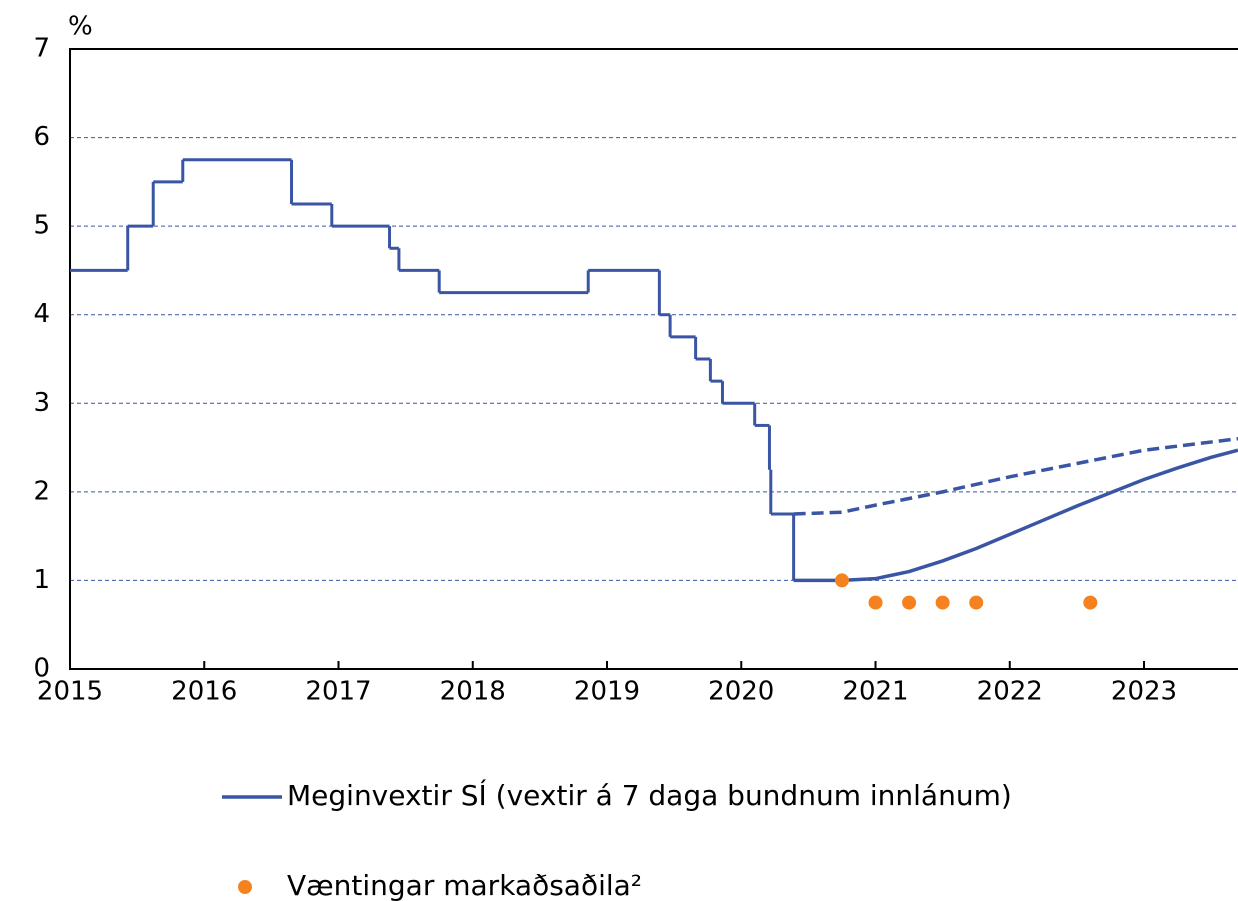 The height and width of the screenshot is (901, 1238). I want to click on x-tick-label: 2020, so click(741, 692).